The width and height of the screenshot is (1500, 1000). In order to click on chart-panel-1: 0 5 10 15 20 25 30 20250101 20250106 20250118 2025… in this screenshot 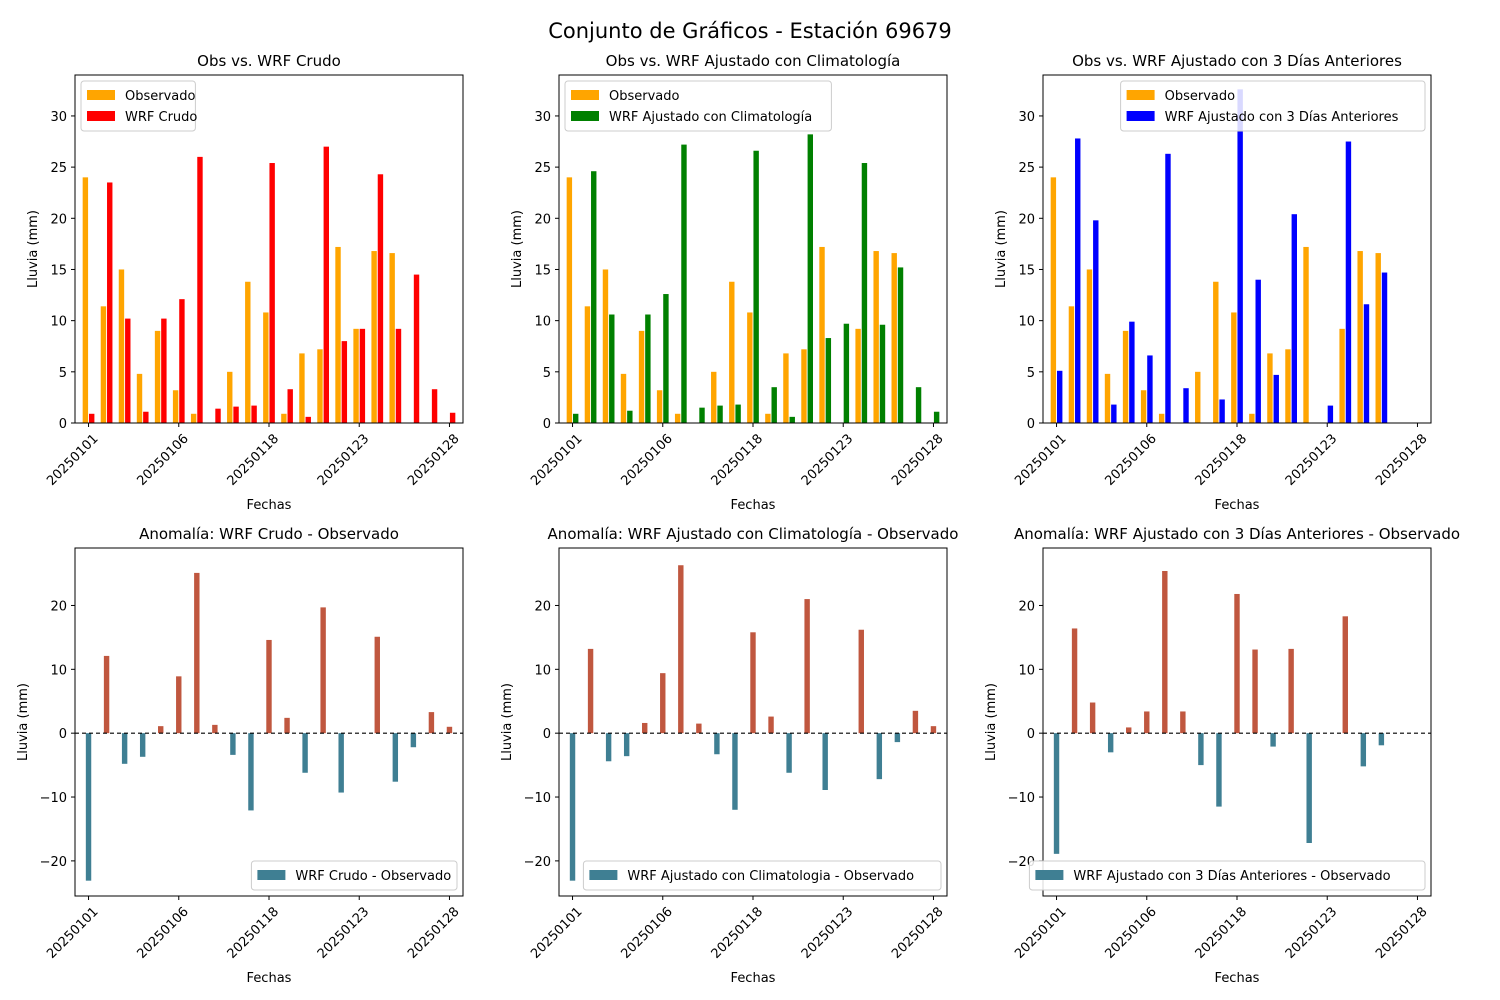, I will do `click(245, 282)`.